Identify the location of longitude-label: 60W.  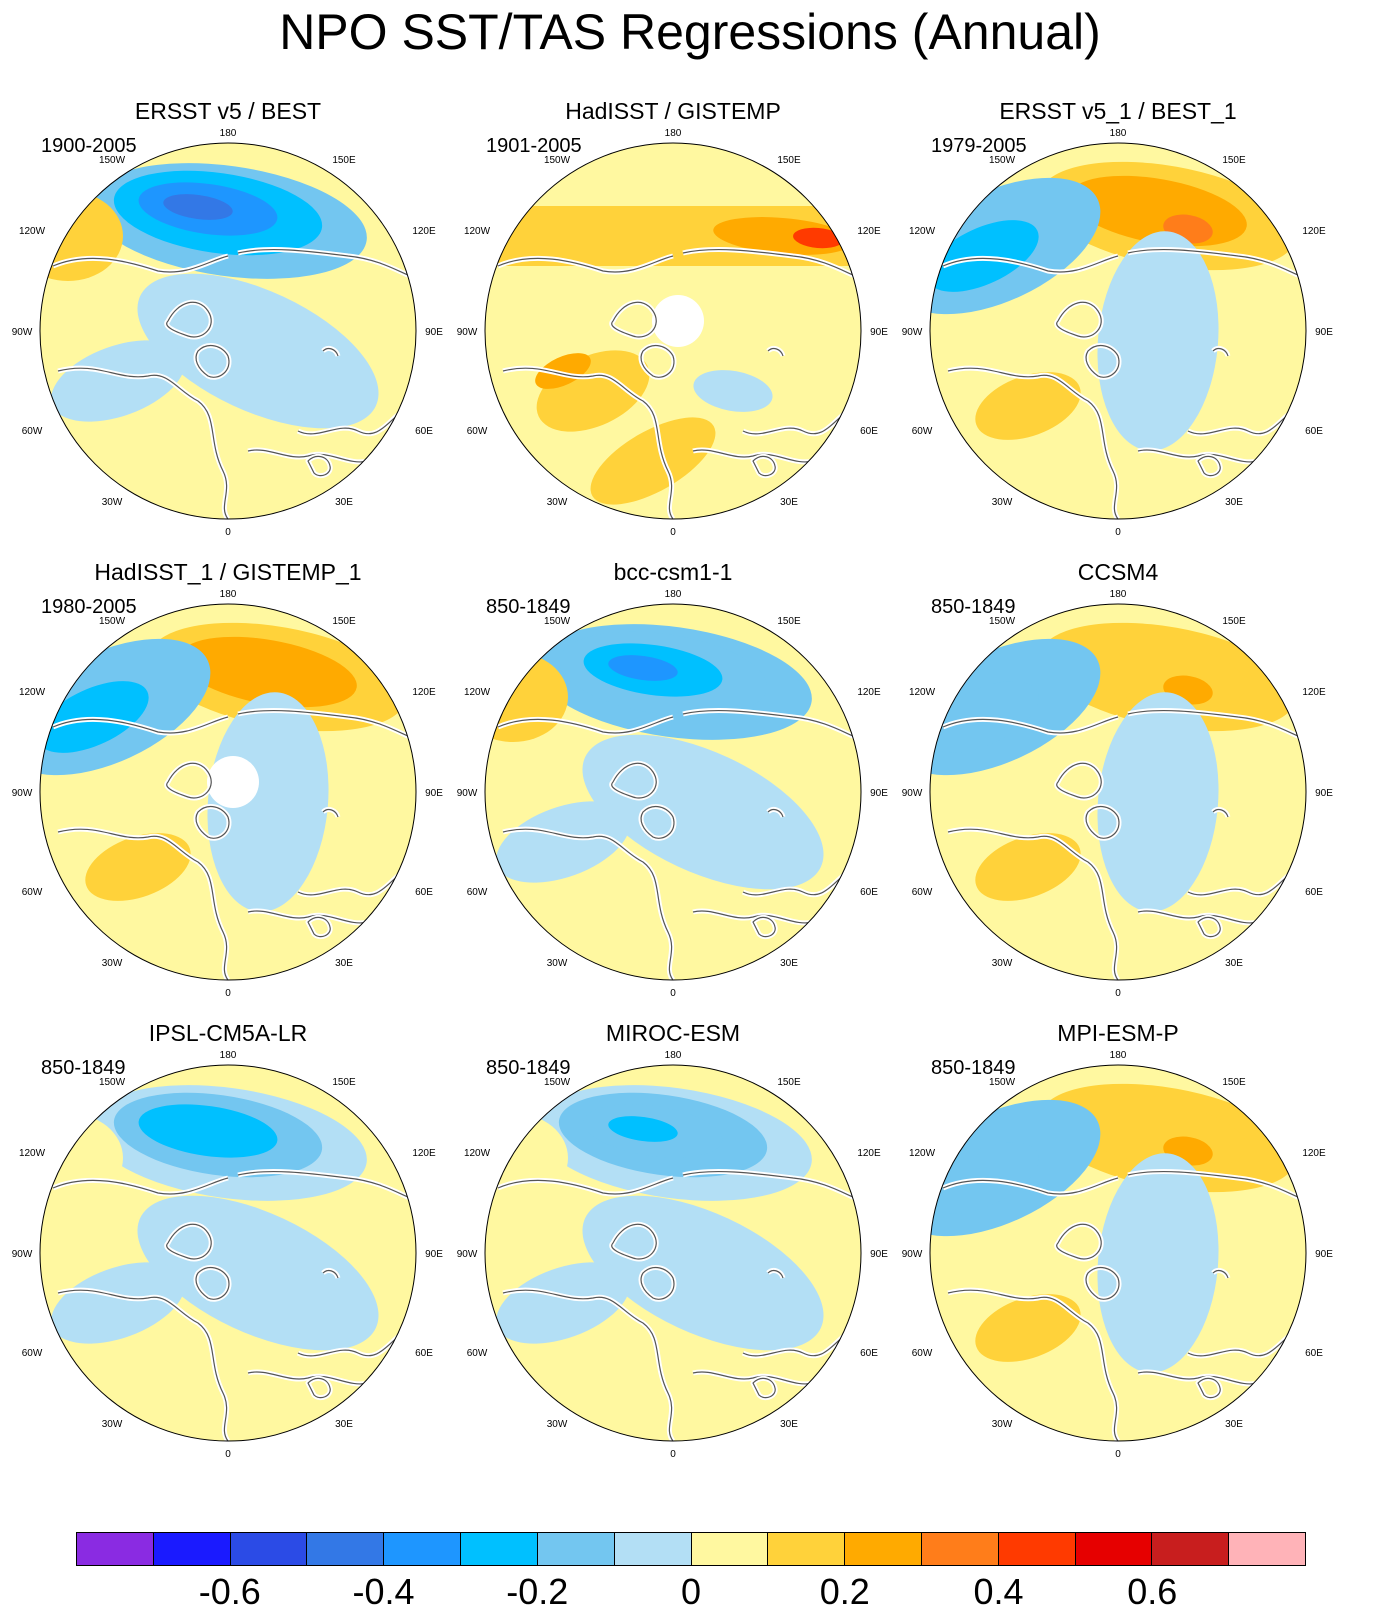
(32, 892).